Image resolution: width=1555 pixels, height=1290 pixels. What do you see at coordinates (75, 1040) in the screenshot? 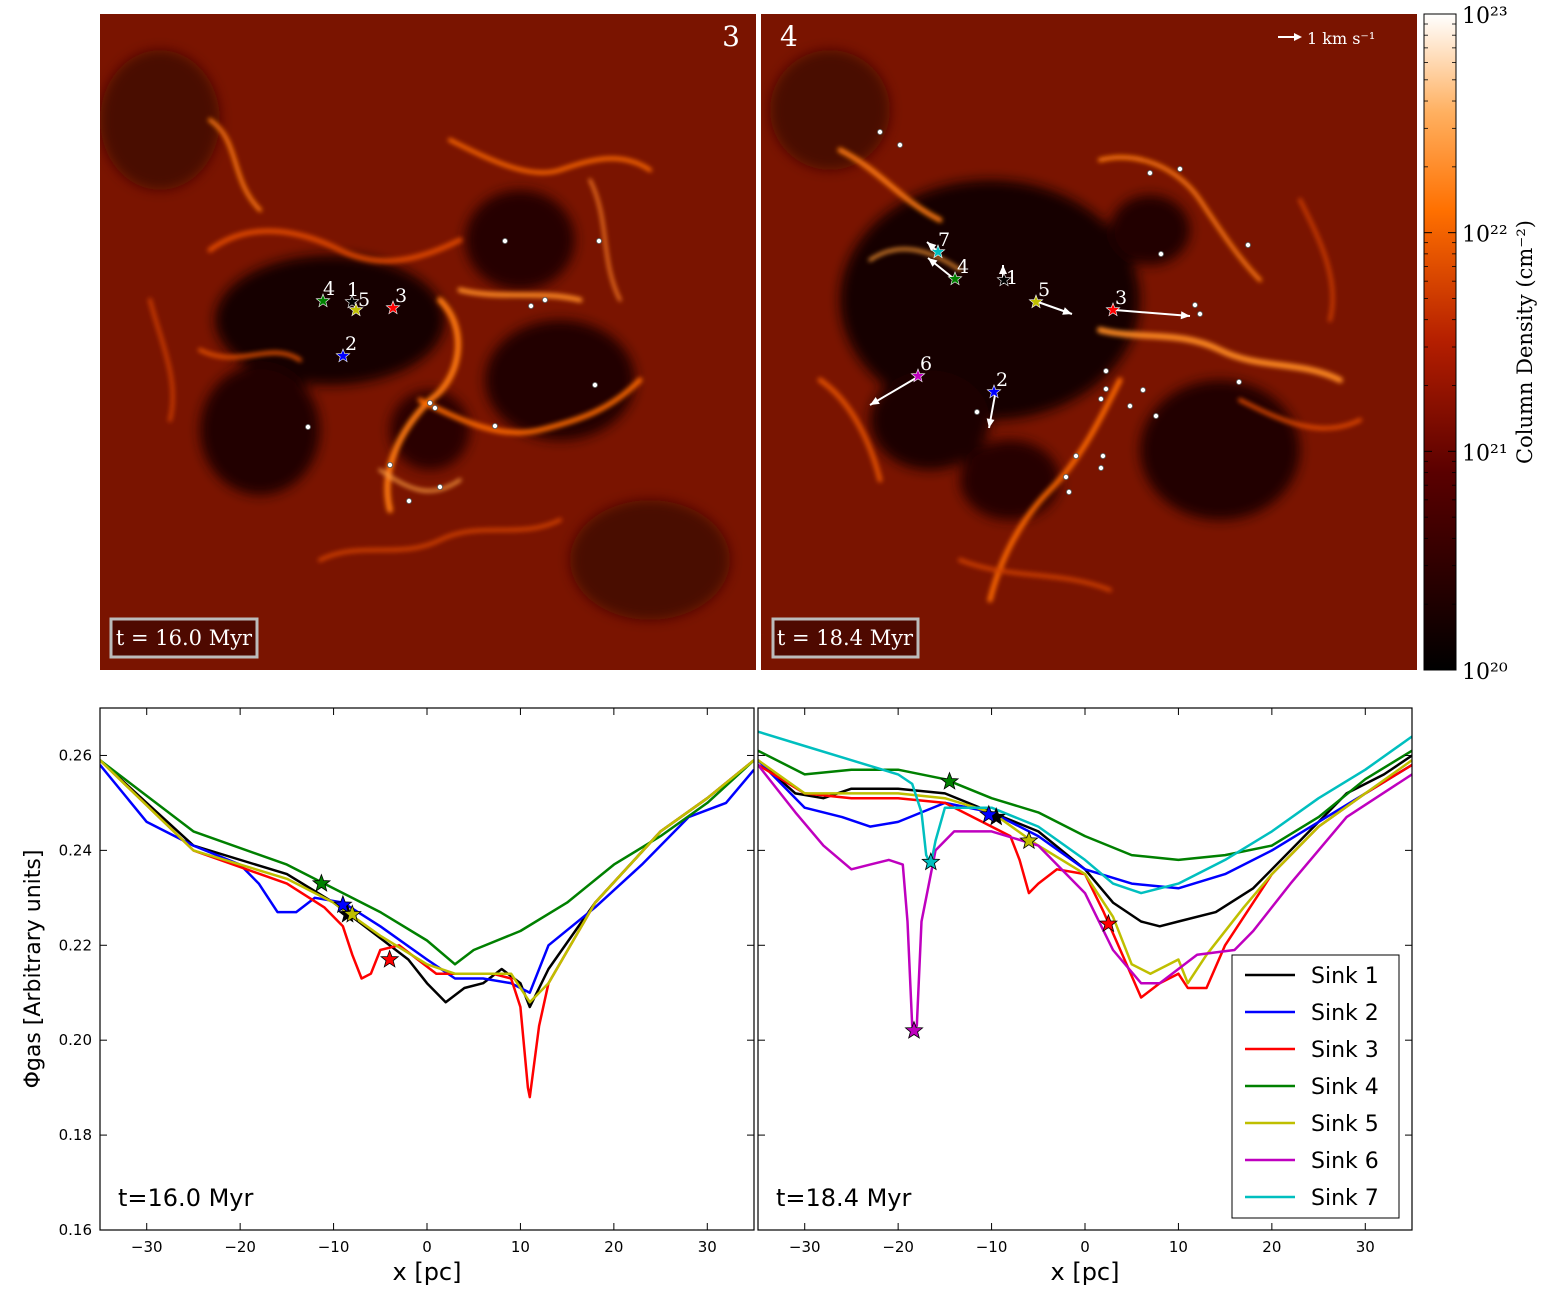
I see `y-tick-label: 0.20` at bounding box center [75, 1040].